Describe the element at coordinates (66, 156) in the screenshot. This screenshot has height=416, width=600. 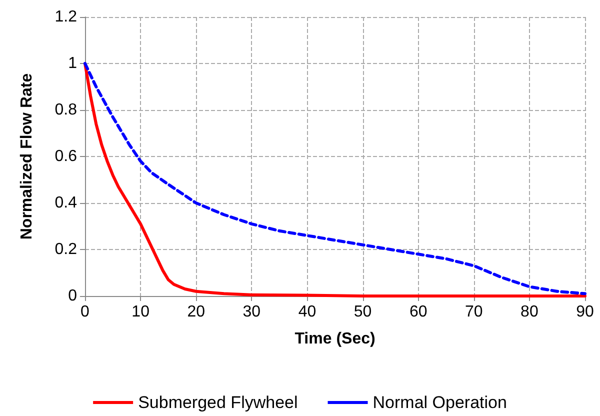
I see `y-tick-label: 0.6` at that location.